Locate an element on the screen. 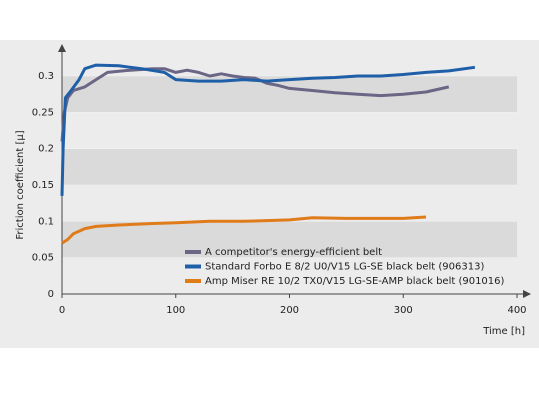 The height and width of the screenshot is (404, 539). y-tick-label: 0 is located at coordinates (51, 294).